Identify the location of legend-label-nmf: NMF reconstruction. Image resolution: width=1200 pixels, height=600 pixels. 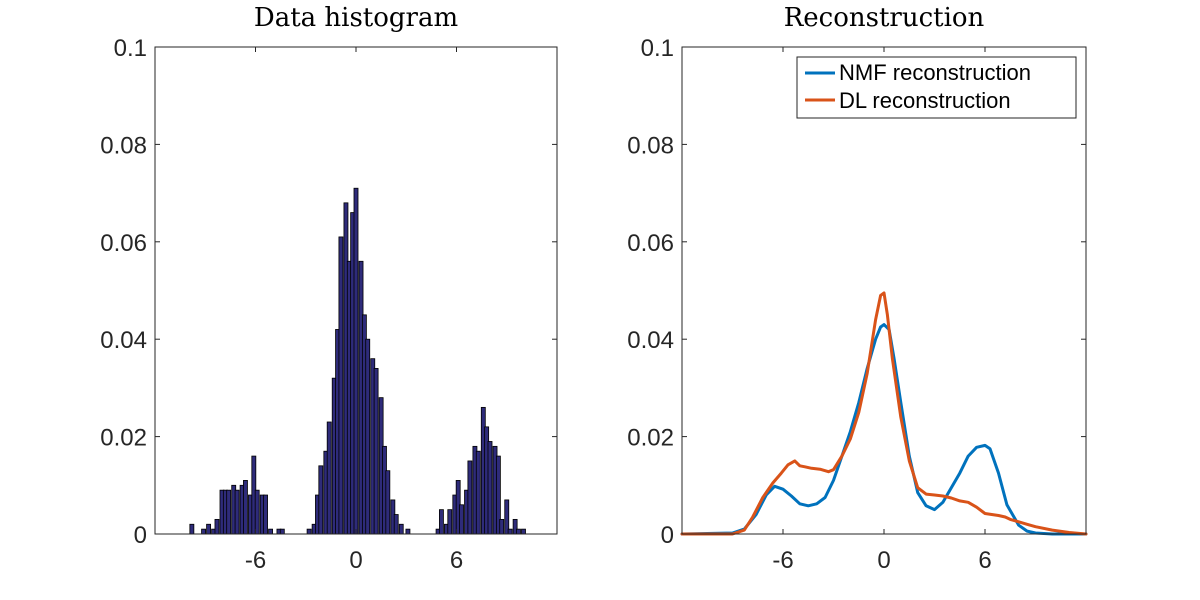
(935, 72).